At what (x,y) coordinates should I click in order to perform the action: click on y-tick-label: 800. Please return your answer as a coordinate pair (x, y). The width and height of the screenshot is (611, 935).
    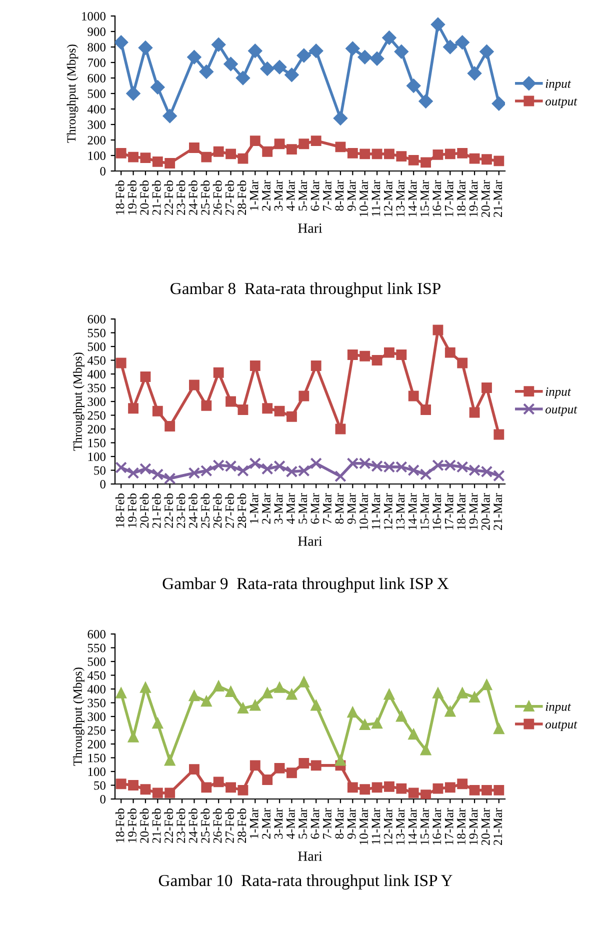
    Looking at the image, I should click on (97, 47).